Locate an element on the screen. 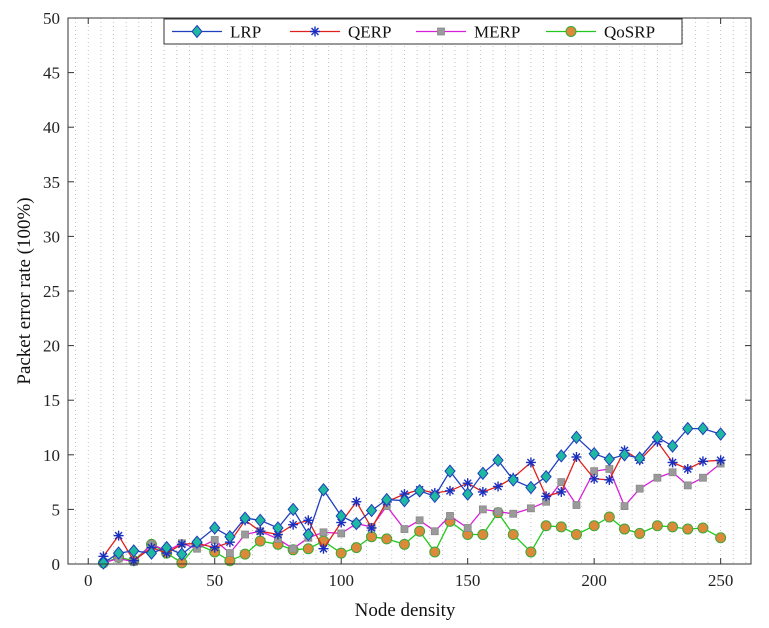  y-tick-label: 50 is located at coordinates (51, 18).